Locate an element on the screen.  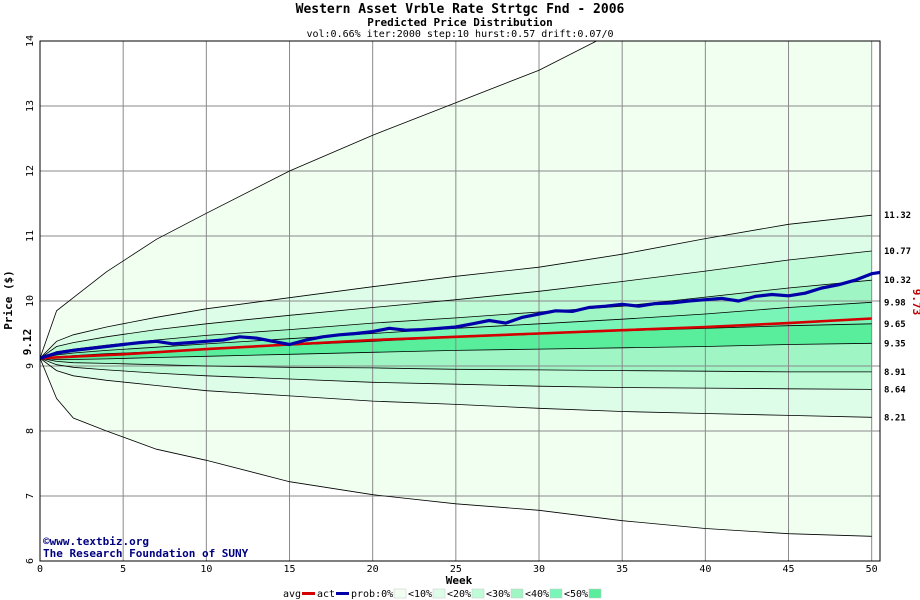
y-tick-label: 13 is located at coordinates (30, 106).